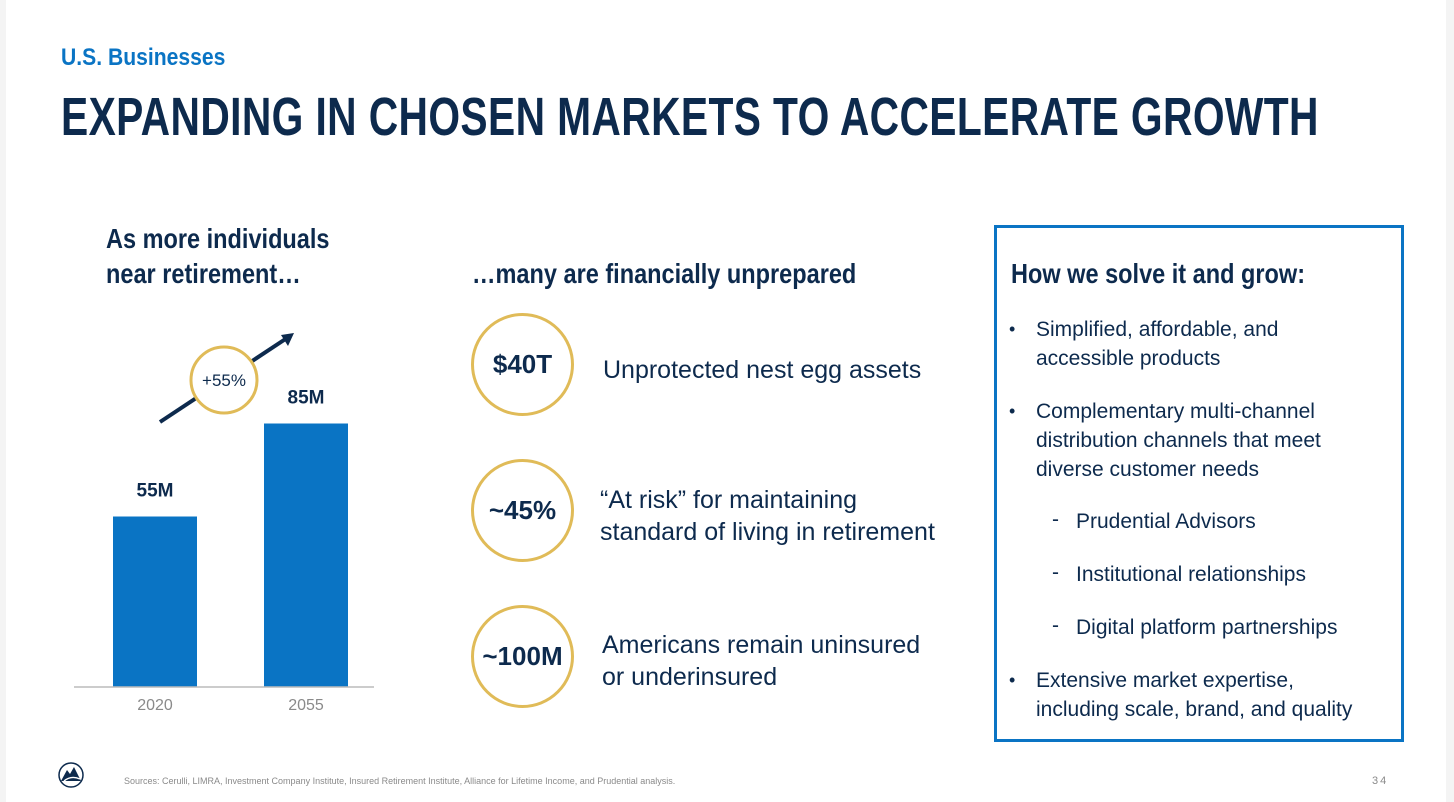  I want to click on bullet-channels-line3: diverse customer needs, so click(1147, 469).